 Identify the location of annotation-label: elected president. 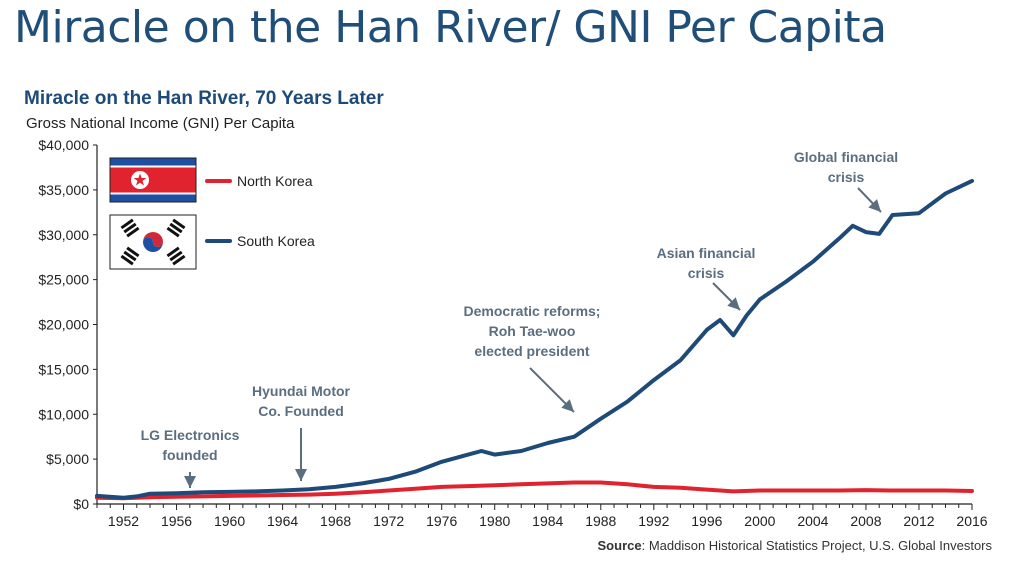
(531, 351).